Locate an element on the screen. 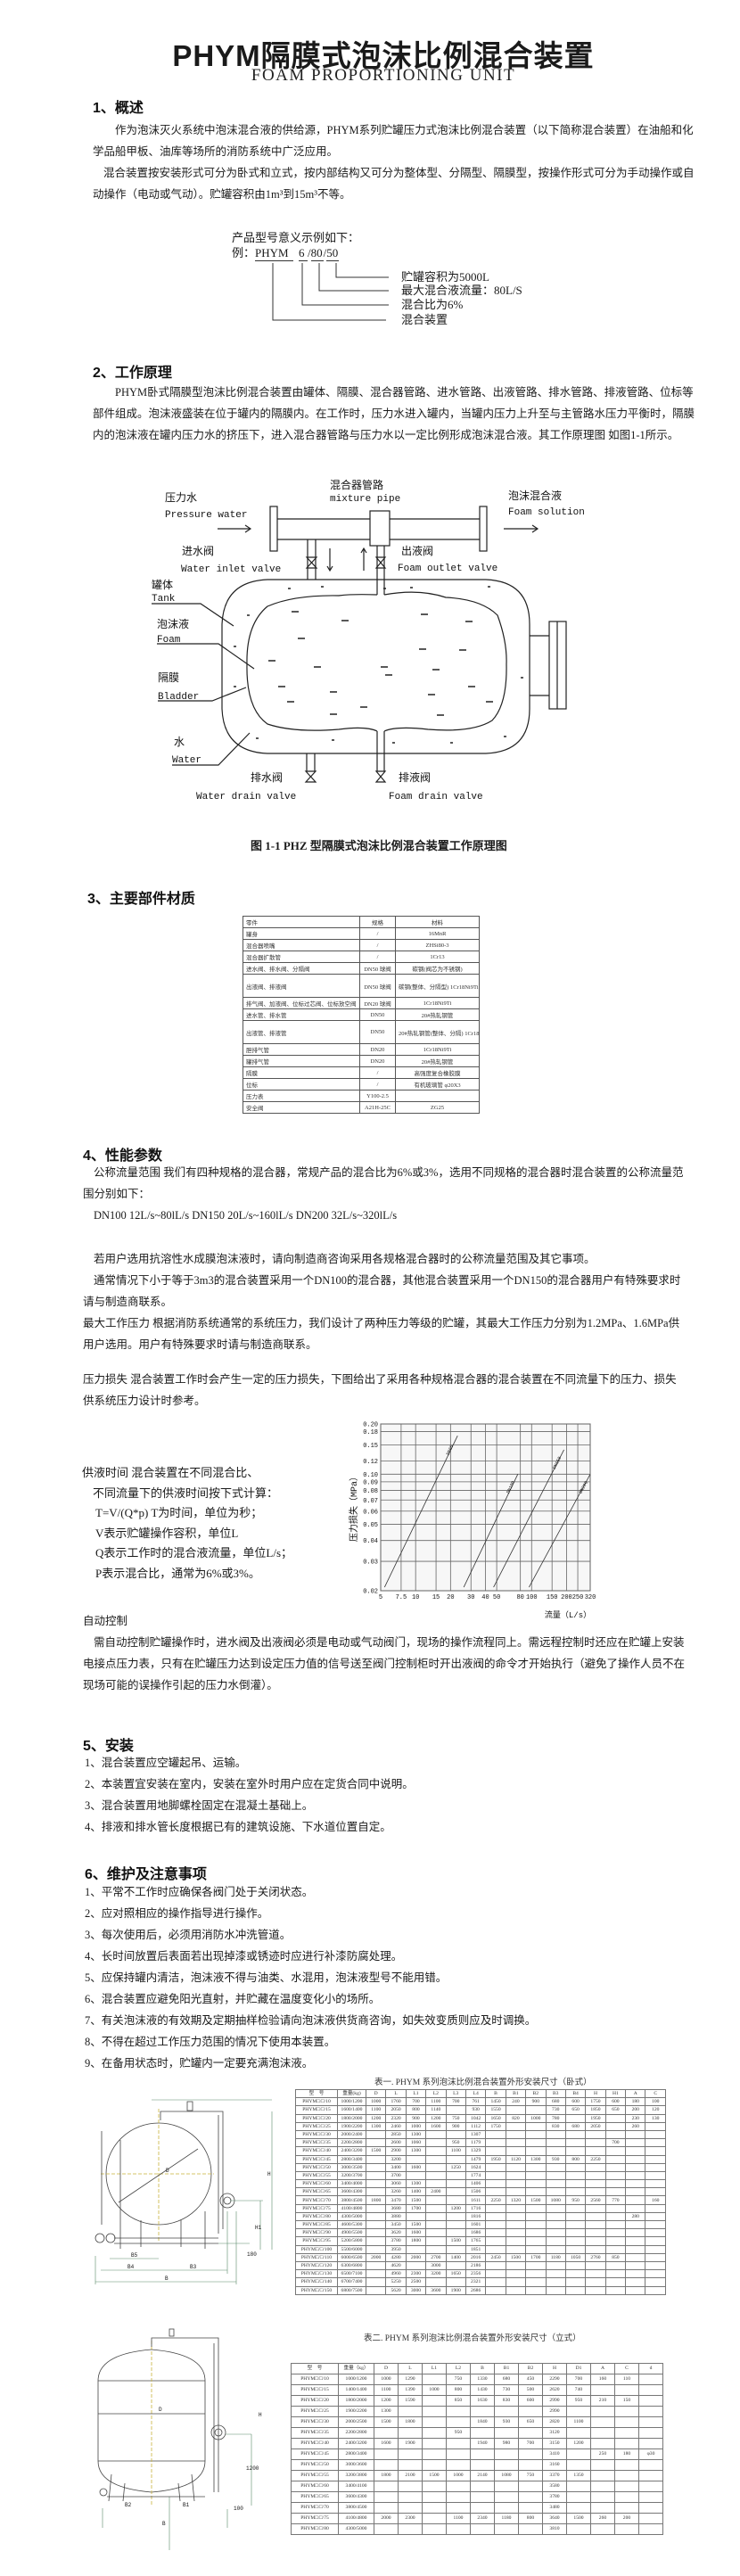 This screenshot has height=2576, width=740. table-cell: 750 is located at coordinates (458, 2379).